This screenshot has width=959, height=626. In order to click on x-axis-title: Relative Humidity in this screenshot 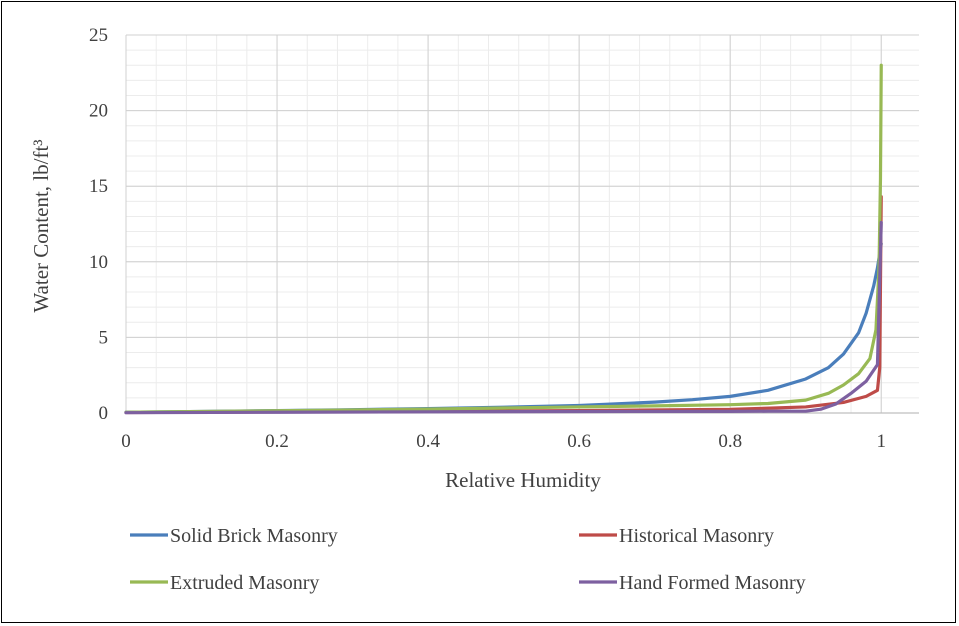, I will do `click(523, 480)`.